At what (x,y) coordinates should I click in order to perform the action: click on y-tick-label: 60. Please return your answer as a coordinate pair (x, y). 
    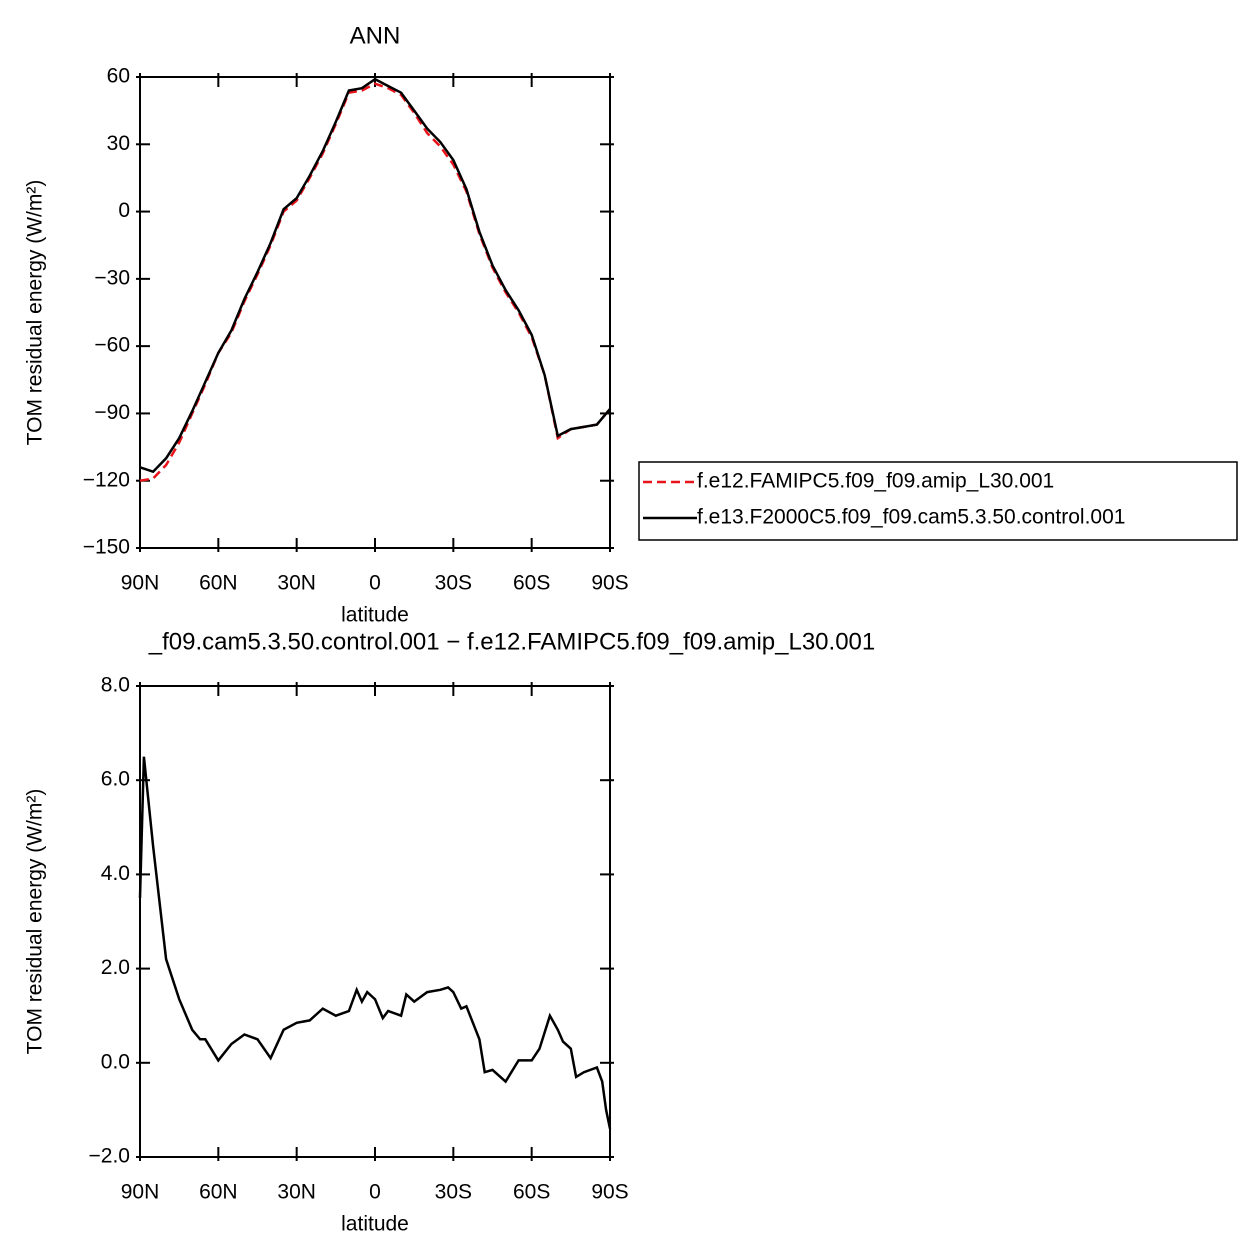
    Looking at the image, I should click on (118, 76).